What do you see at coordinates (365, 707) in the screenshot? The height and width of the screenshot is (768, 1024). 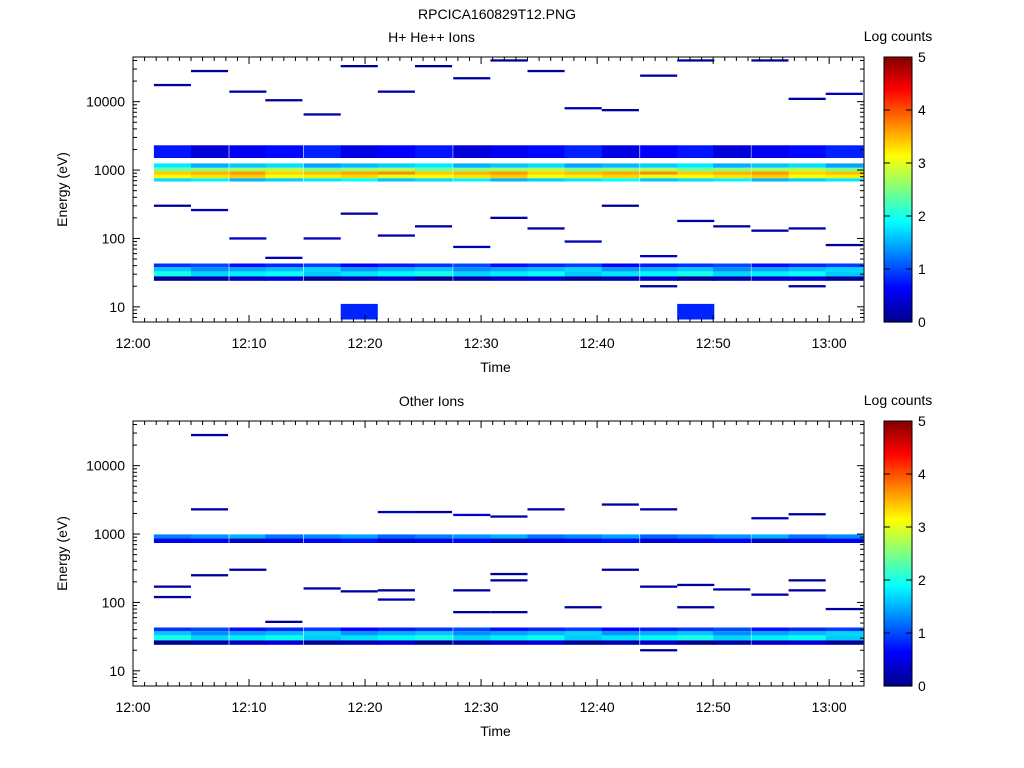 I see `x-tick-label: 12:20` at bounding box center [365, 707].